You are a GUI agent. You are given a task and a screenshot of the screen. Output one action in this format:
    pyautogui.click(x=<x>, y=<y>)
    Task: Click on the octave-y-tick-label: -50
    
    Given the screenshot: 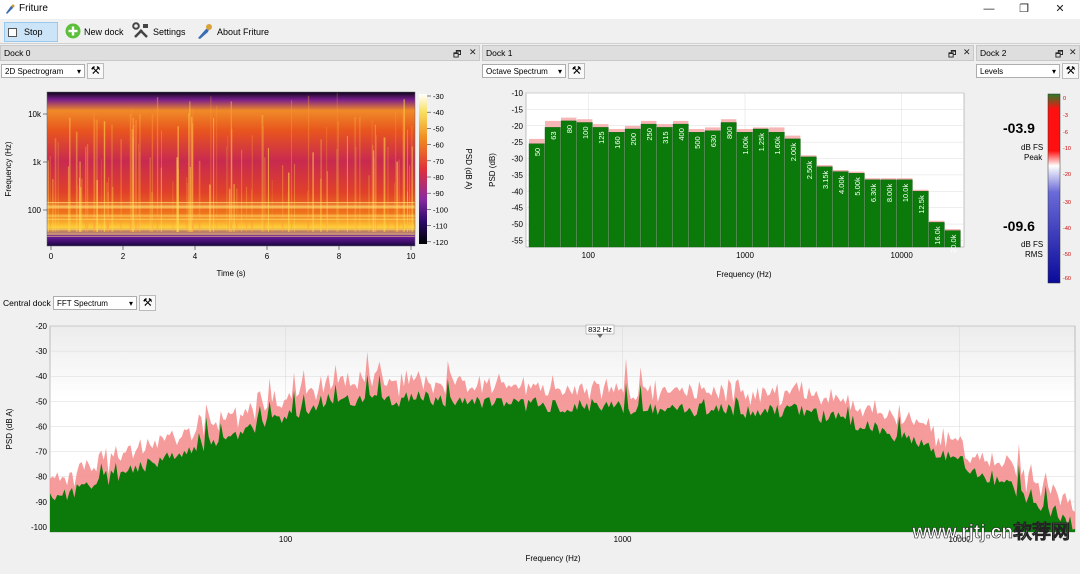 What is the action you would take?
    pyautogui.click(x=517, y=224)
    